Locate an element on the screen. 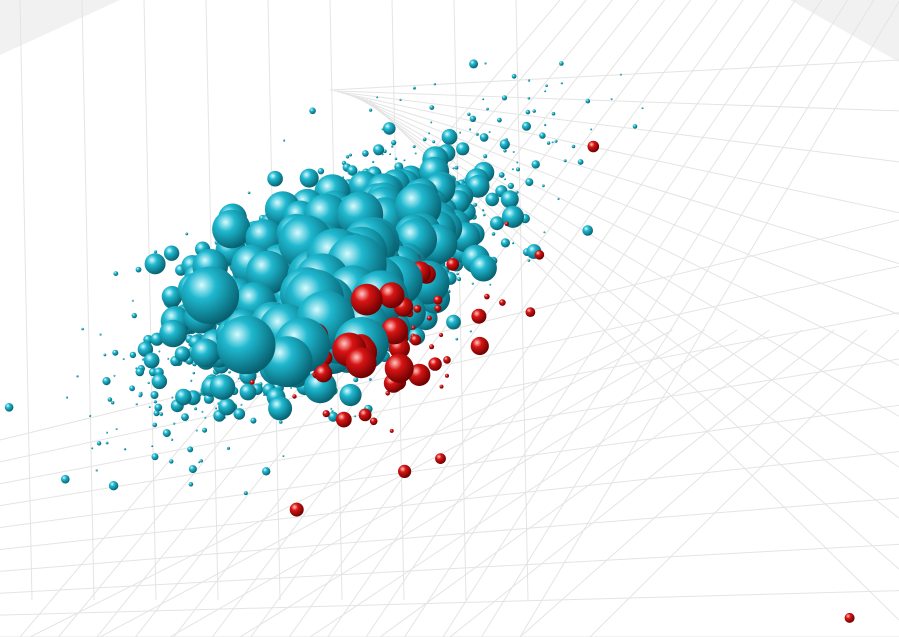  axis-panes is located at coordinates (449, 31).